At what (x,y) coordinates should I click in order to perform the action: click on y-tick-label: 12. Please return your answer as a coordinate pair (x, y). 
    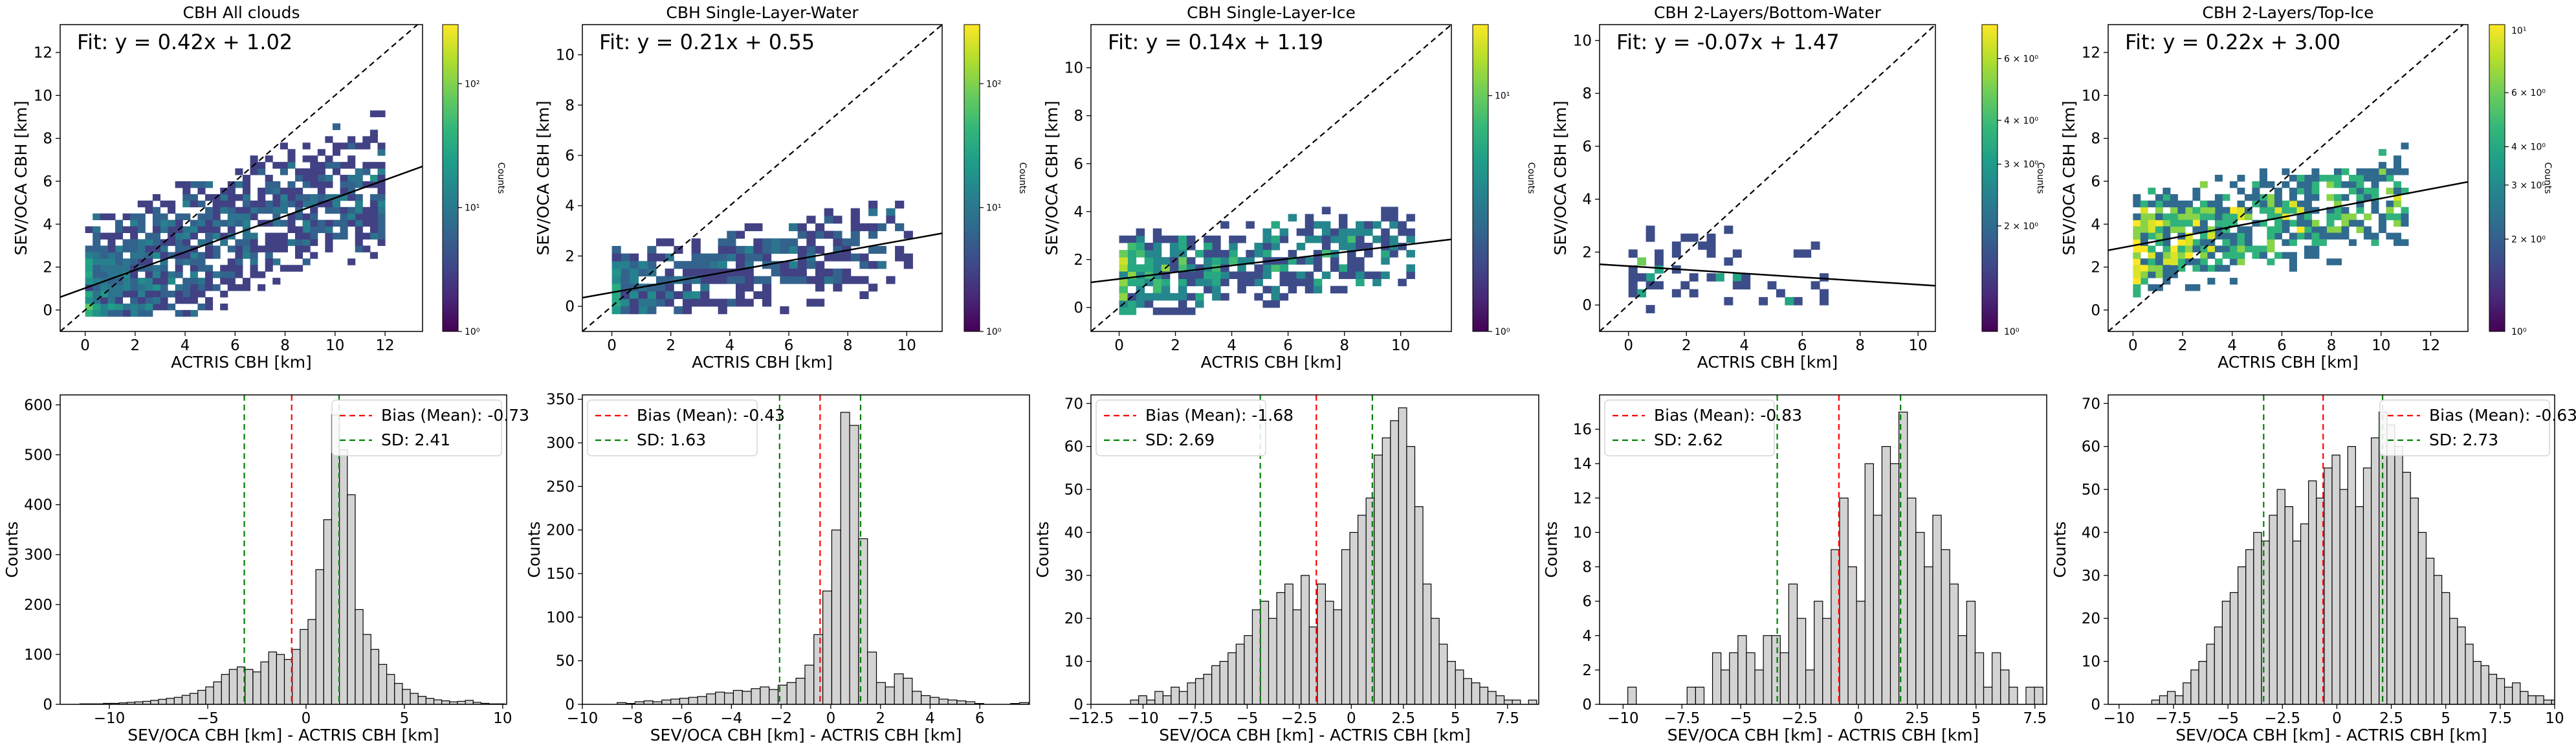
    Looking at the image, I should click on (2091, 53).